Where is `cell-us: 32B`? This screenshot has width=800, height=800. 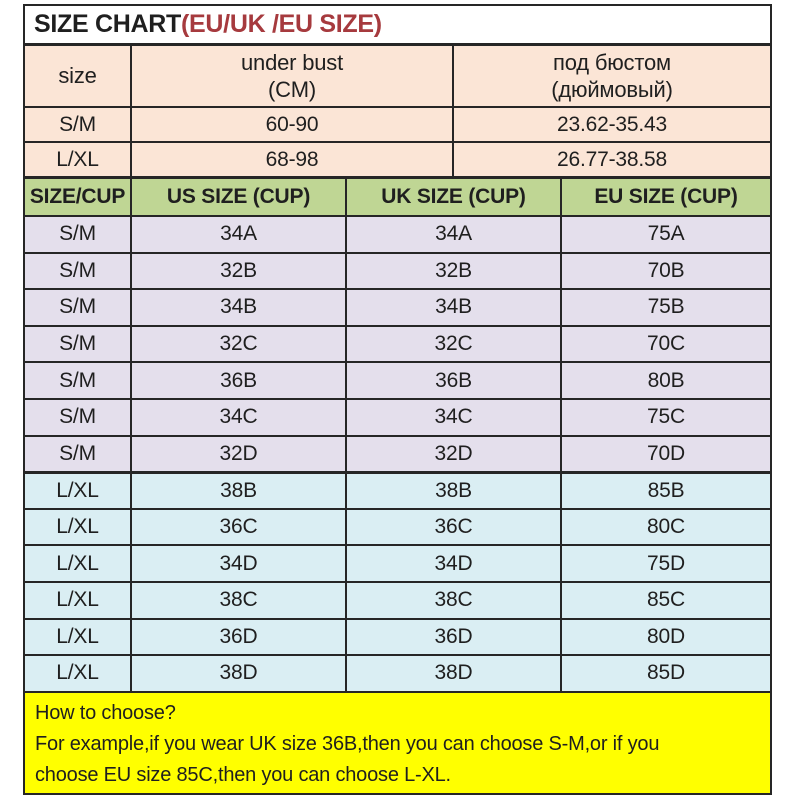 cell-us: 32B is located at coordinates (239, 271).